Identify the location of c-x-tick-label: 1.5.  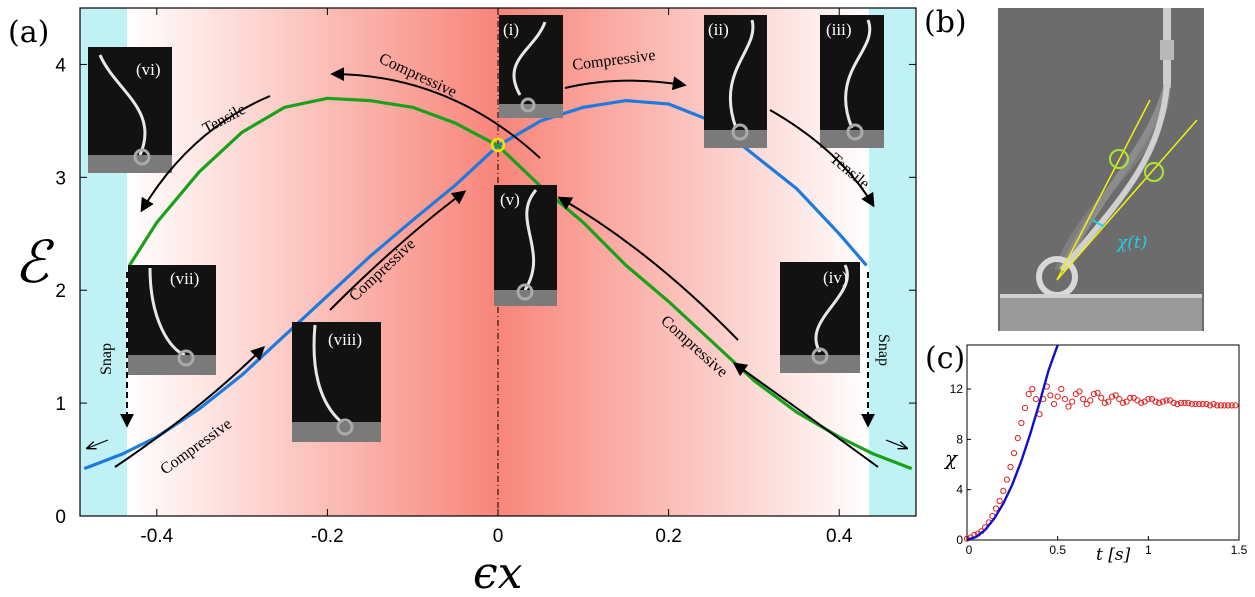
(1239, 550).